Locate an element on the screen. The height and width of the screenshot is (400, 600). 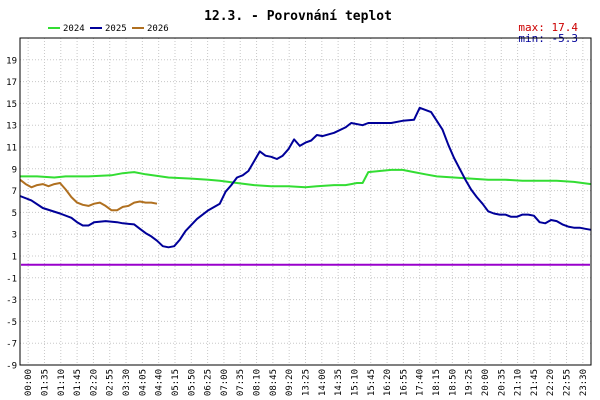
x-tick-label: 08:10 is located at coordinates (258, 382).